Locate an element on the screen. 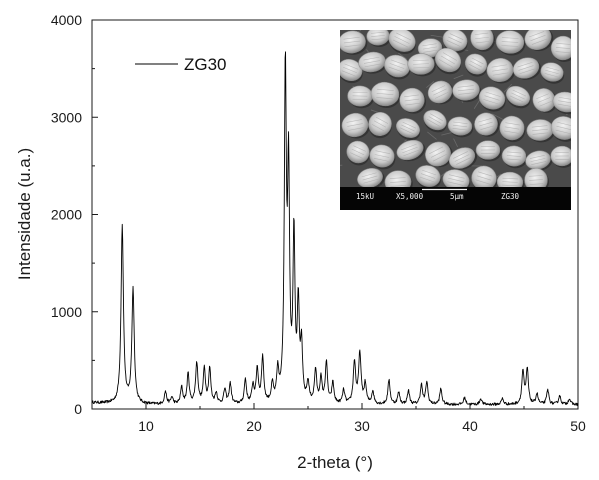 The image size is (599, 480). x-tick-label: 30 is located at coordinates (362, 426).